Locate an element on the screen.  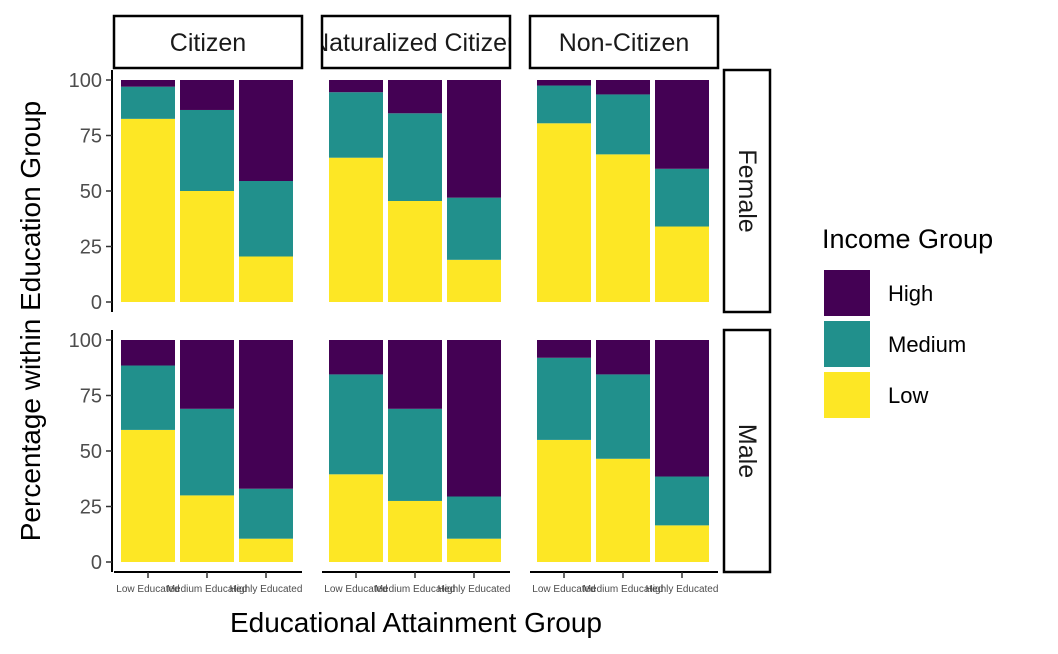
legend: Income Group High Medium Low is located at coordinates (907, 321).